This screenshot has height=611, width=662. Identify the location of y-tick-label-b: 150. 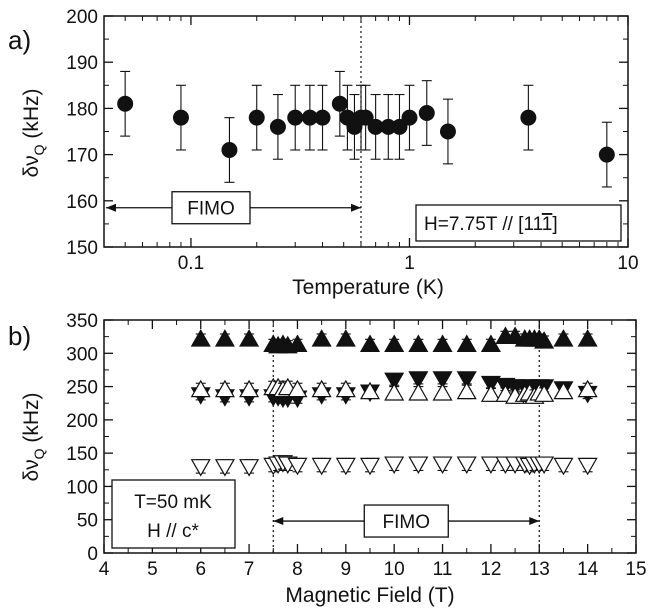
(82, 454).